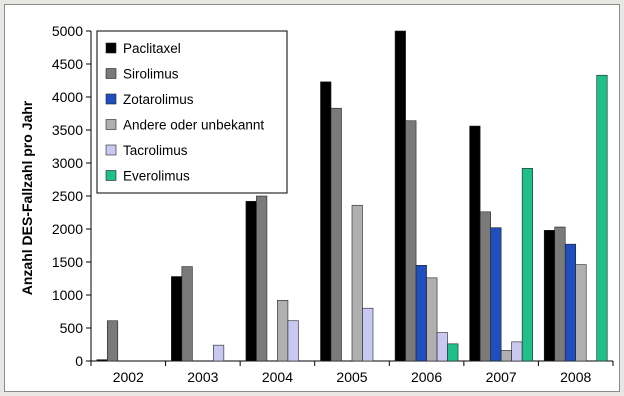 This screenshot has height=396, width=624. Describe the element at coordinates (67, 295) in the screenshot. I see `y-tick-label: 1000` at that location.